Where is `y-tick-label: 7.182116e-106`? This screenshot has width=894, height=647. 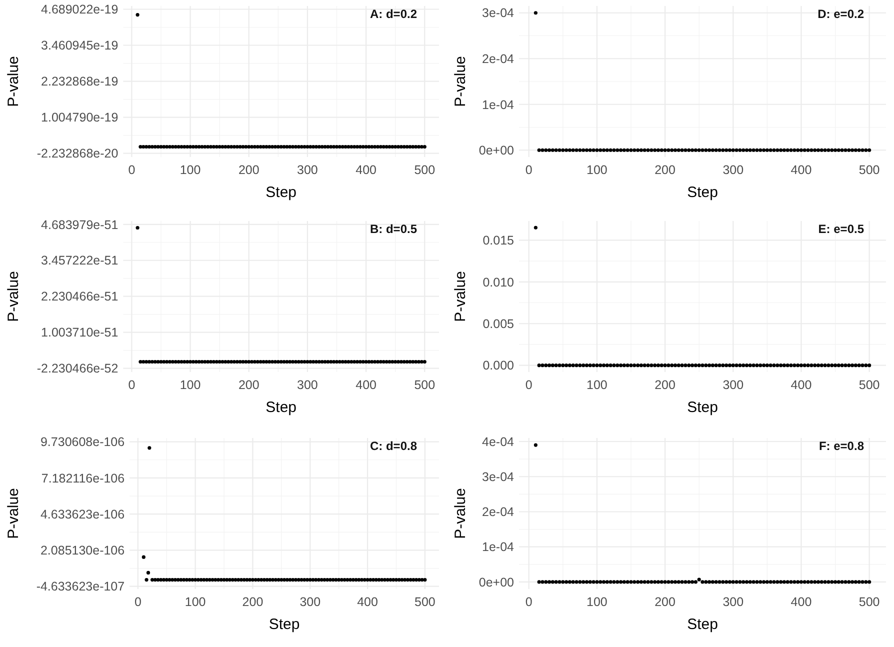
y-tick-label: 7.182116e-106 is located at coordinates (83, 478).